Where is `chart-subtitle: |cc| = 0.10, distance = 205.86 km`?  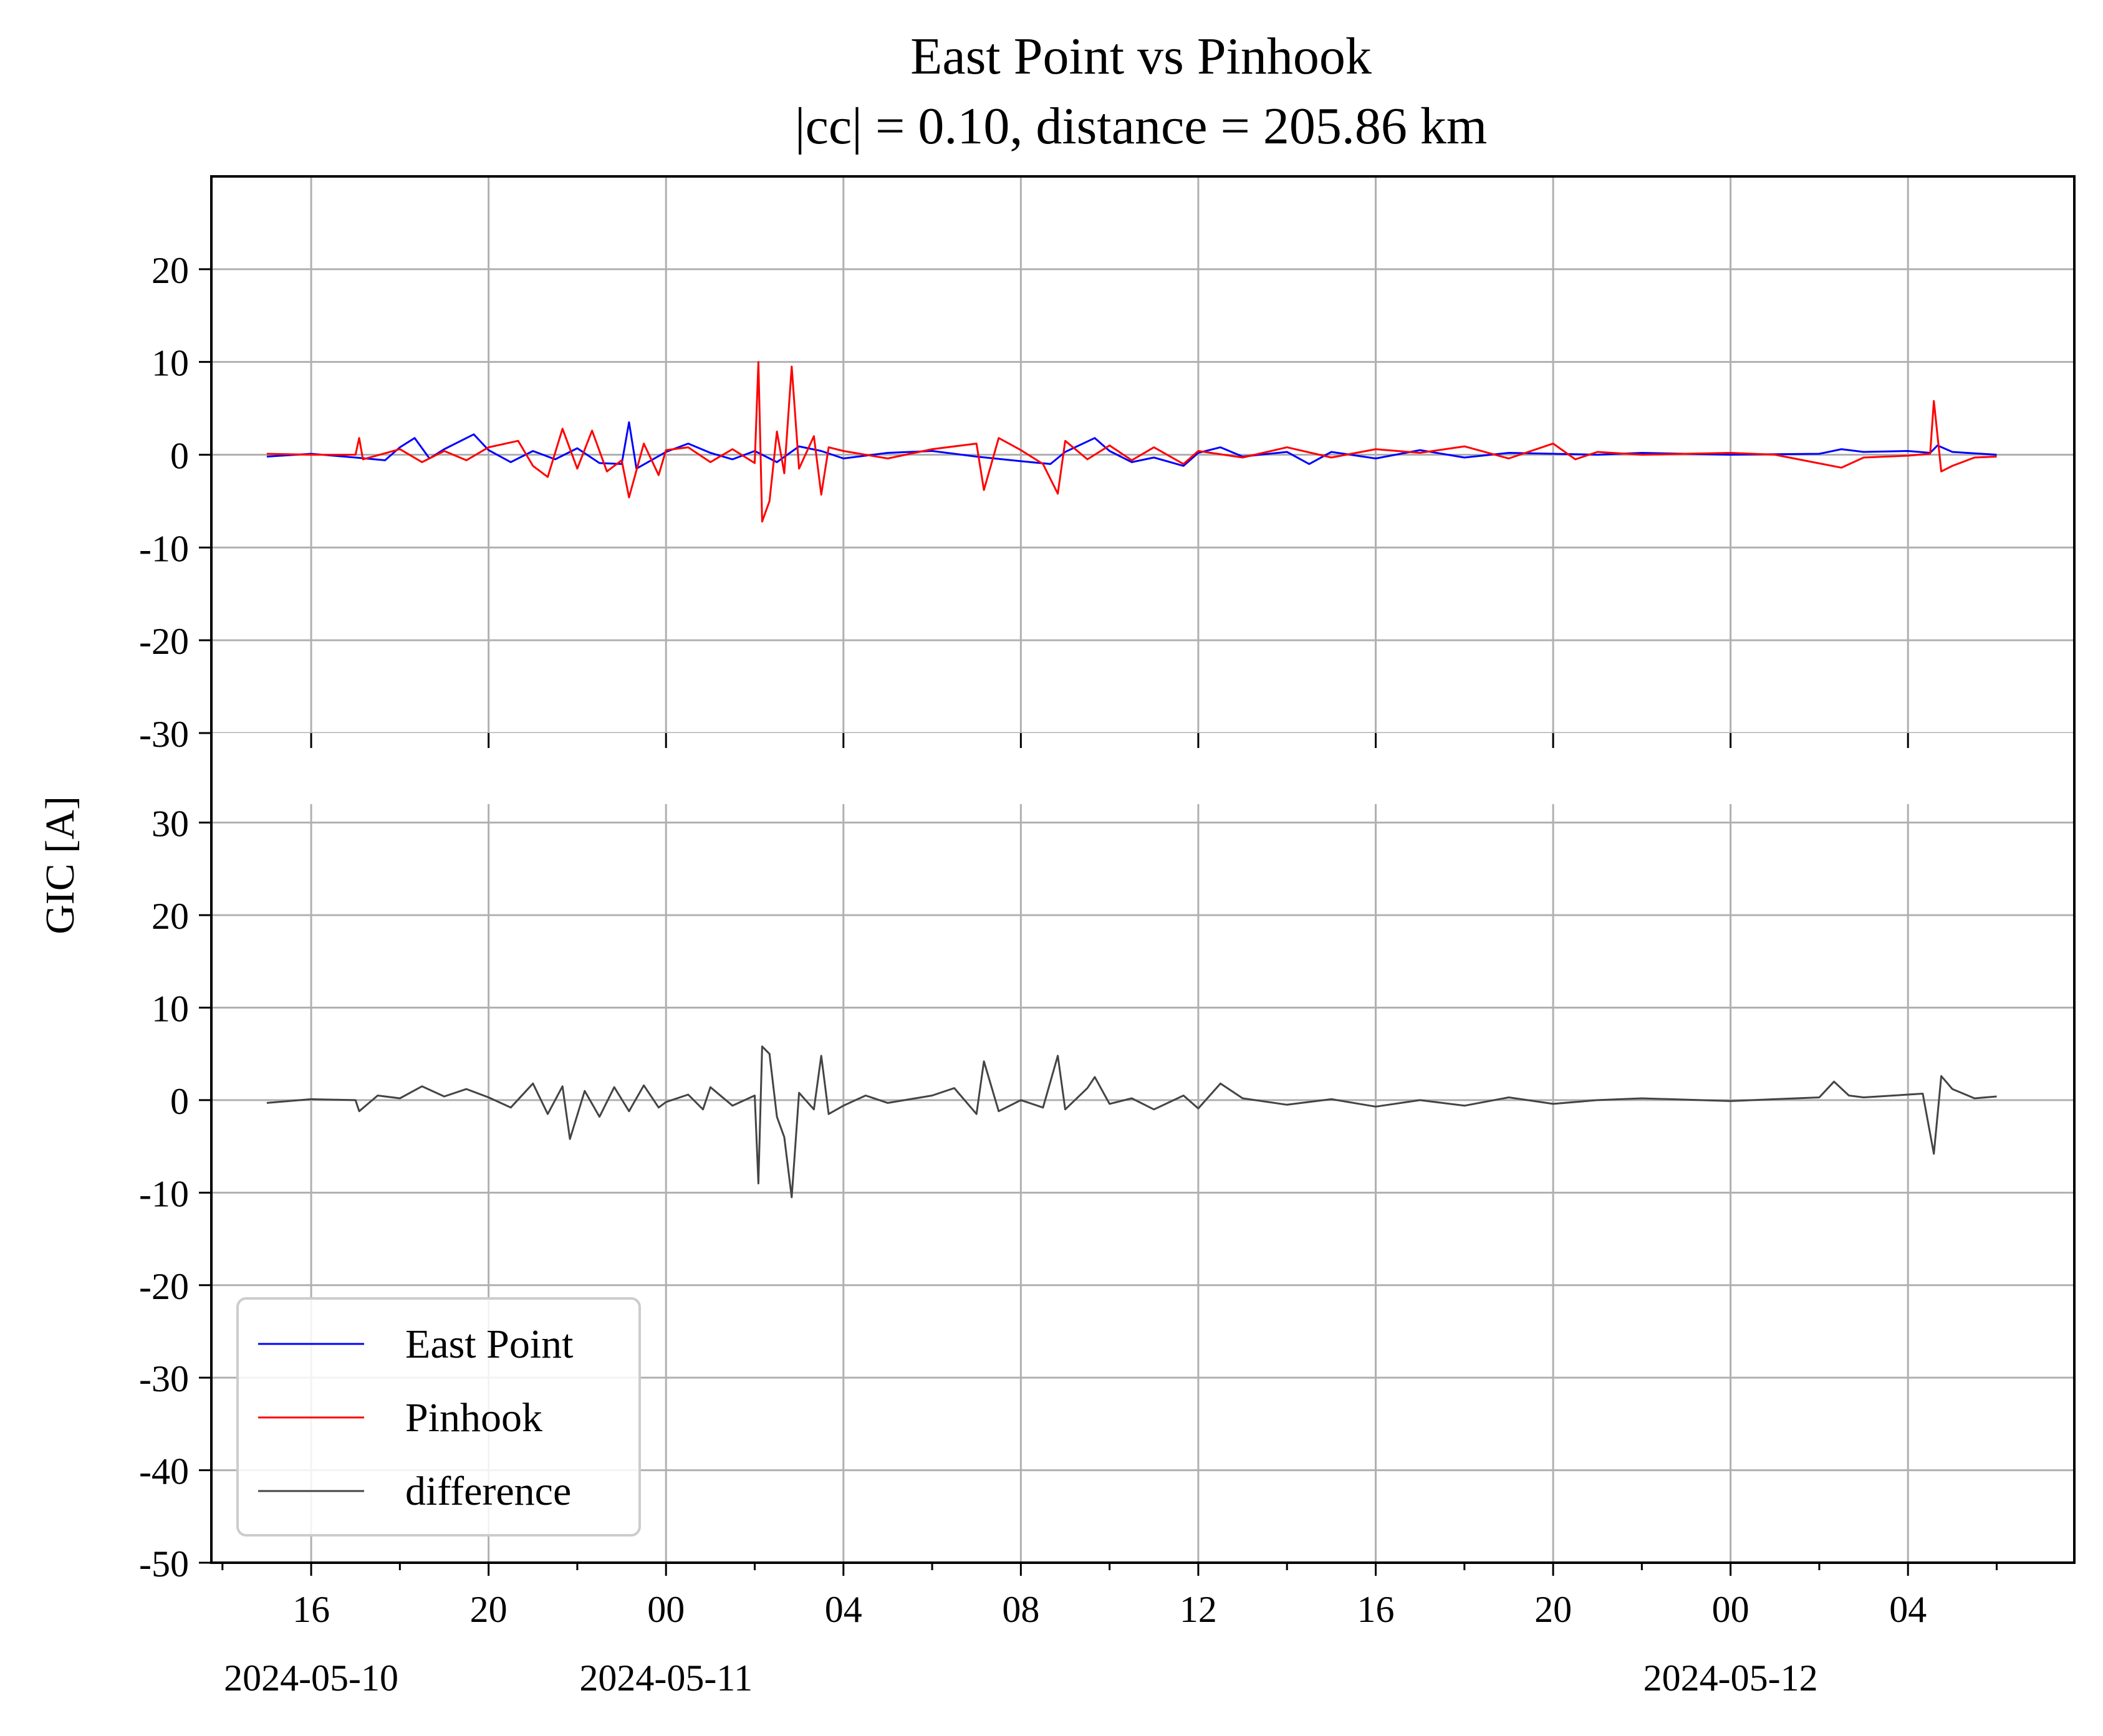
chart-subtitle: |cc| = 0.10, distance = 205.86 km is located at coordinates (1141, 126).